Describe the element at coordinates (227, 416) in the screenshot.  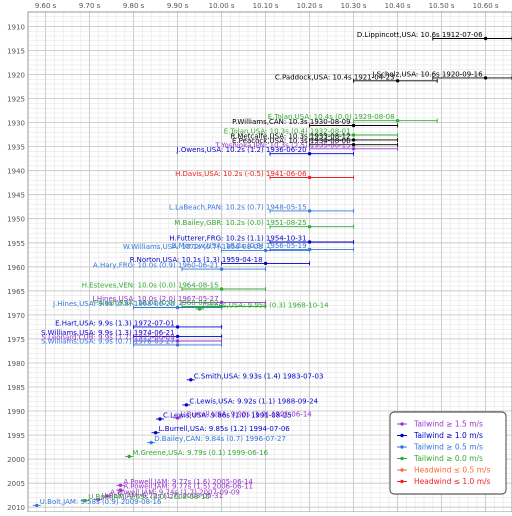
I see `record-label: C.Lewis,USA: 9.86s (1.0) 1991-08-25` at that location.